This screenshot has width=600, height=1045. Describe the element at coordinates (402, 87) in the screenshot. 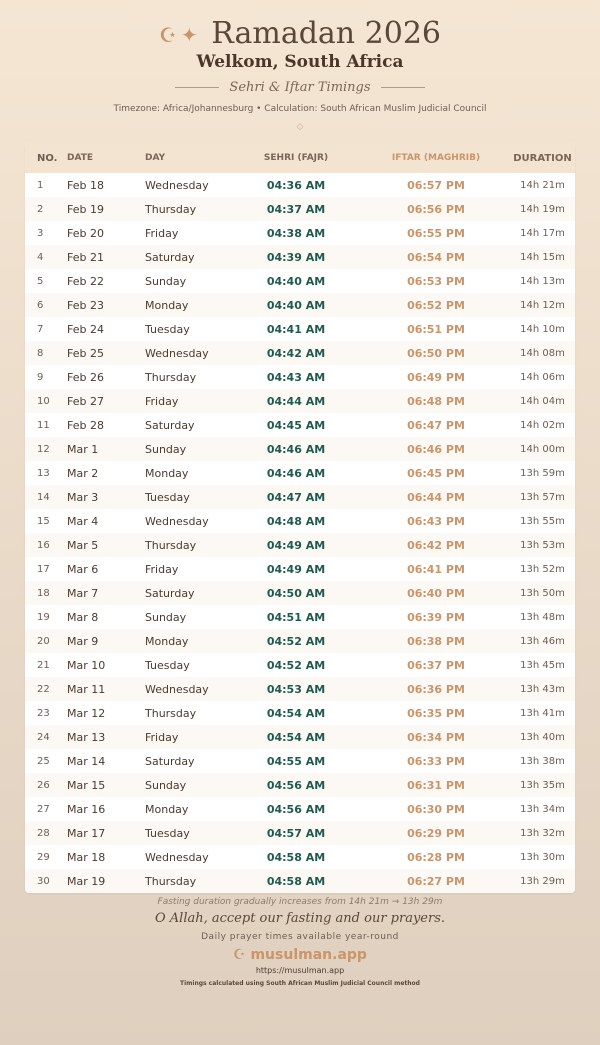

I see `divider` at that location.